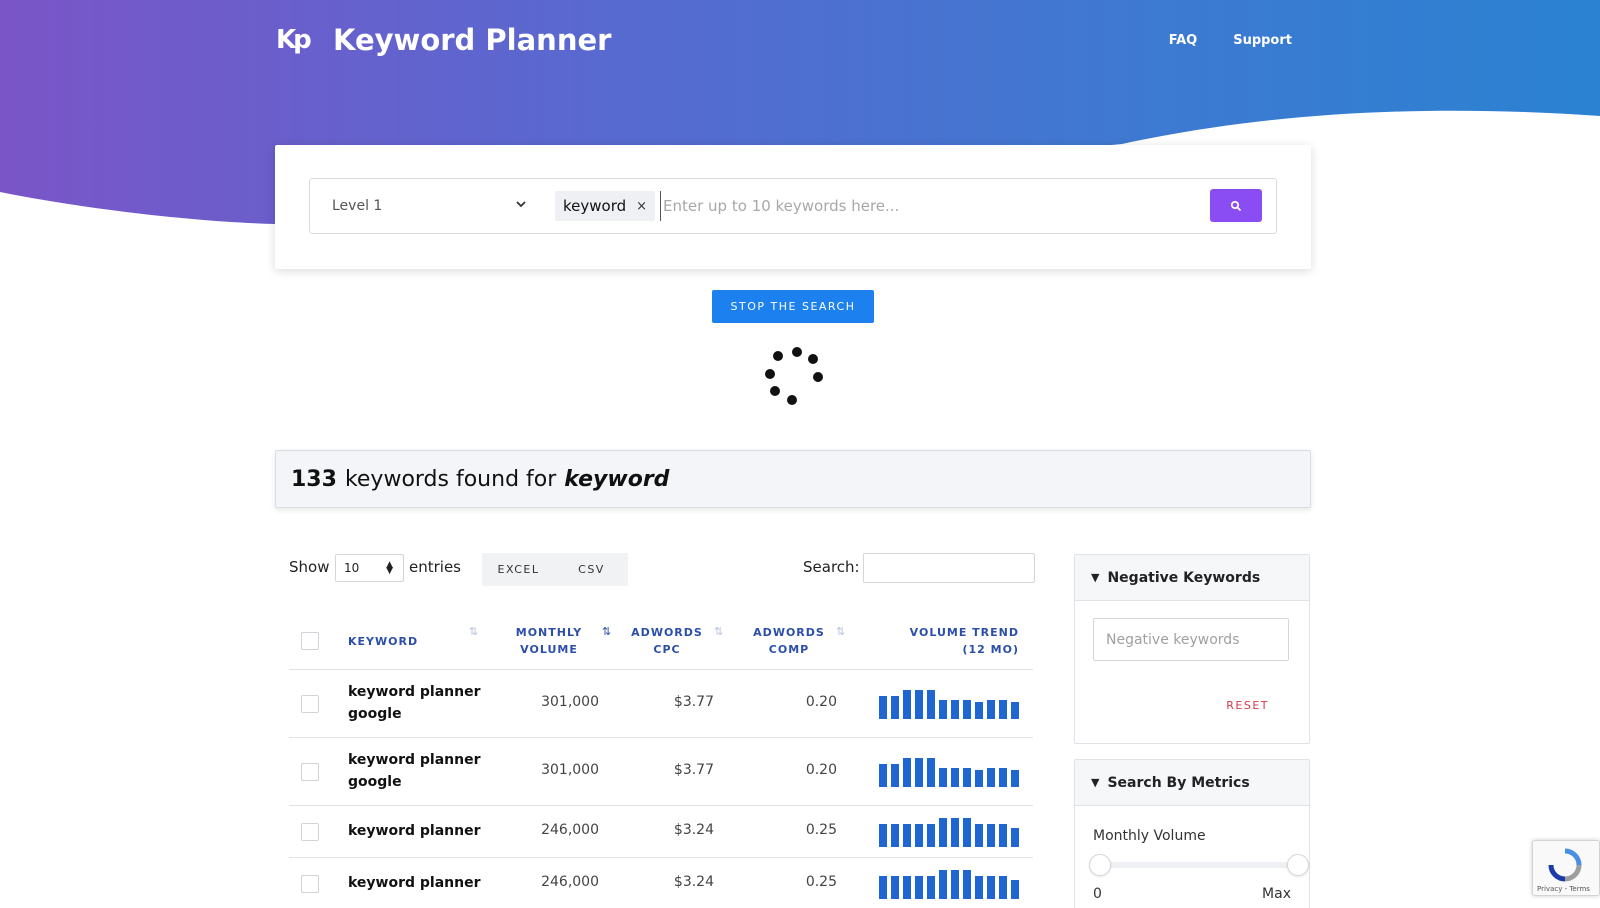 The width and height of the screenshot is (1600, 908). Describe the element at coordinates (821, 882) in the screenshot. I see `comp-cell: 0.25` at that location.